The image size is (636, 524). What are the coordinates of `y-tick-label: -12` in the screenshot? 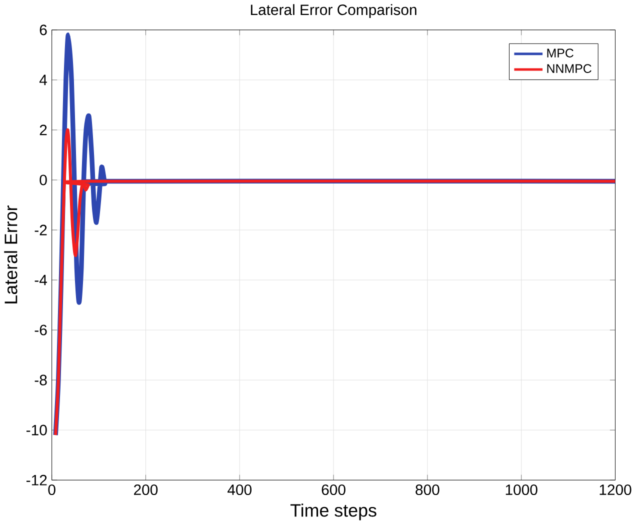 It's located at (36, 480).